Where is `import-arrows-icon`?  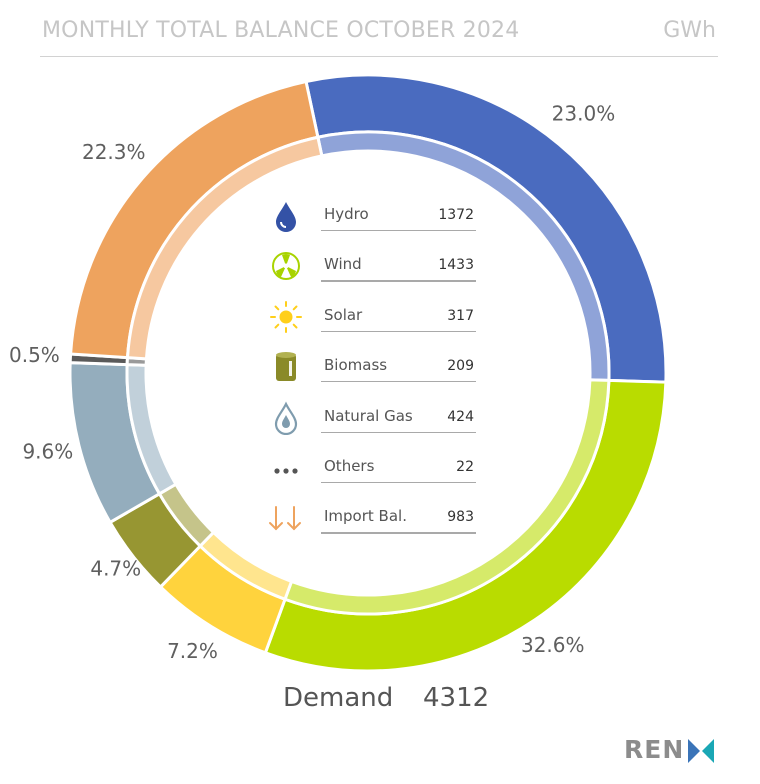 import-arrows-icon is located at coordinates (285, 518).